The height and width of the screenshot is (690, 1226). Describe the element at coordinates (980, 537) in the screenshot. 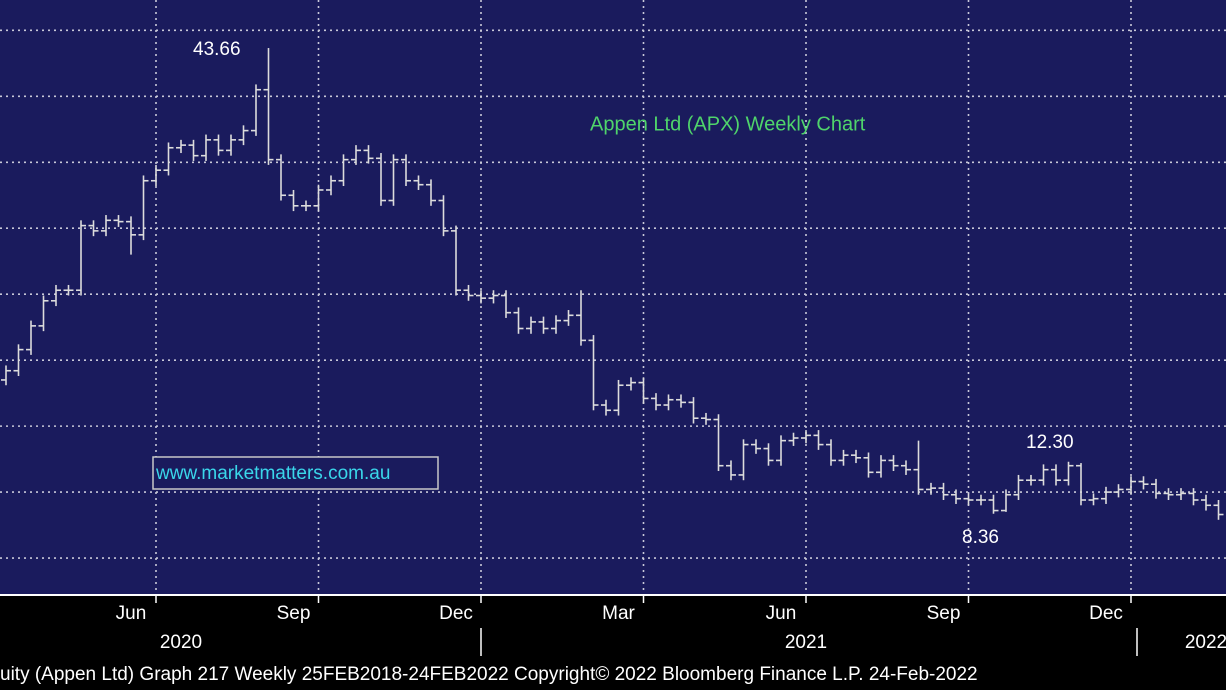

I see `annotation: 8.36` at that location.